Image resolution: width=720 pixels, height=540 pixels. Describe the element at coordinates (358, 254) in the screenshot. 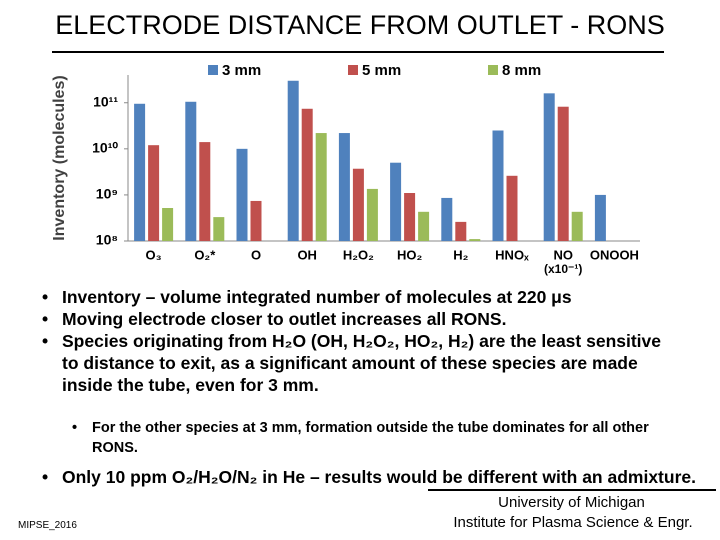

I see `x-tick-label: H₂O₂` at that location.